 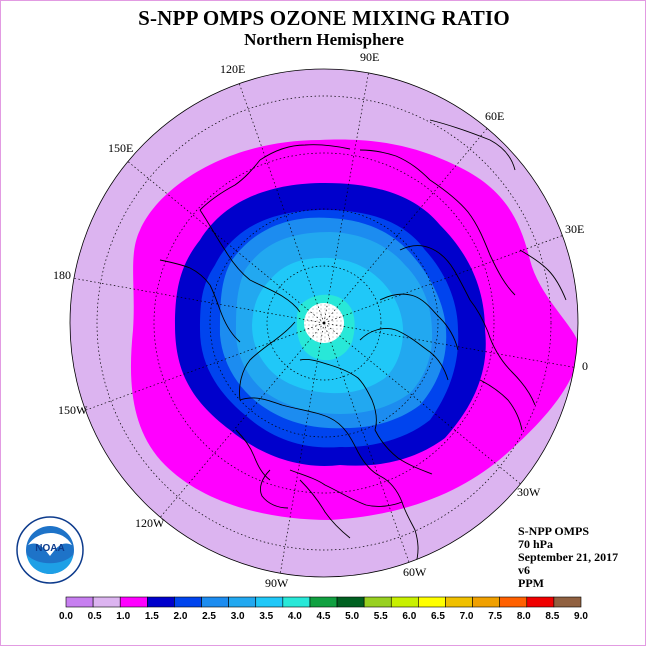 What do you see at coordinates (123, 616) in the screenshot?
I see `colorbar-tick-label: 1.0` at bounding box center [123, 616].